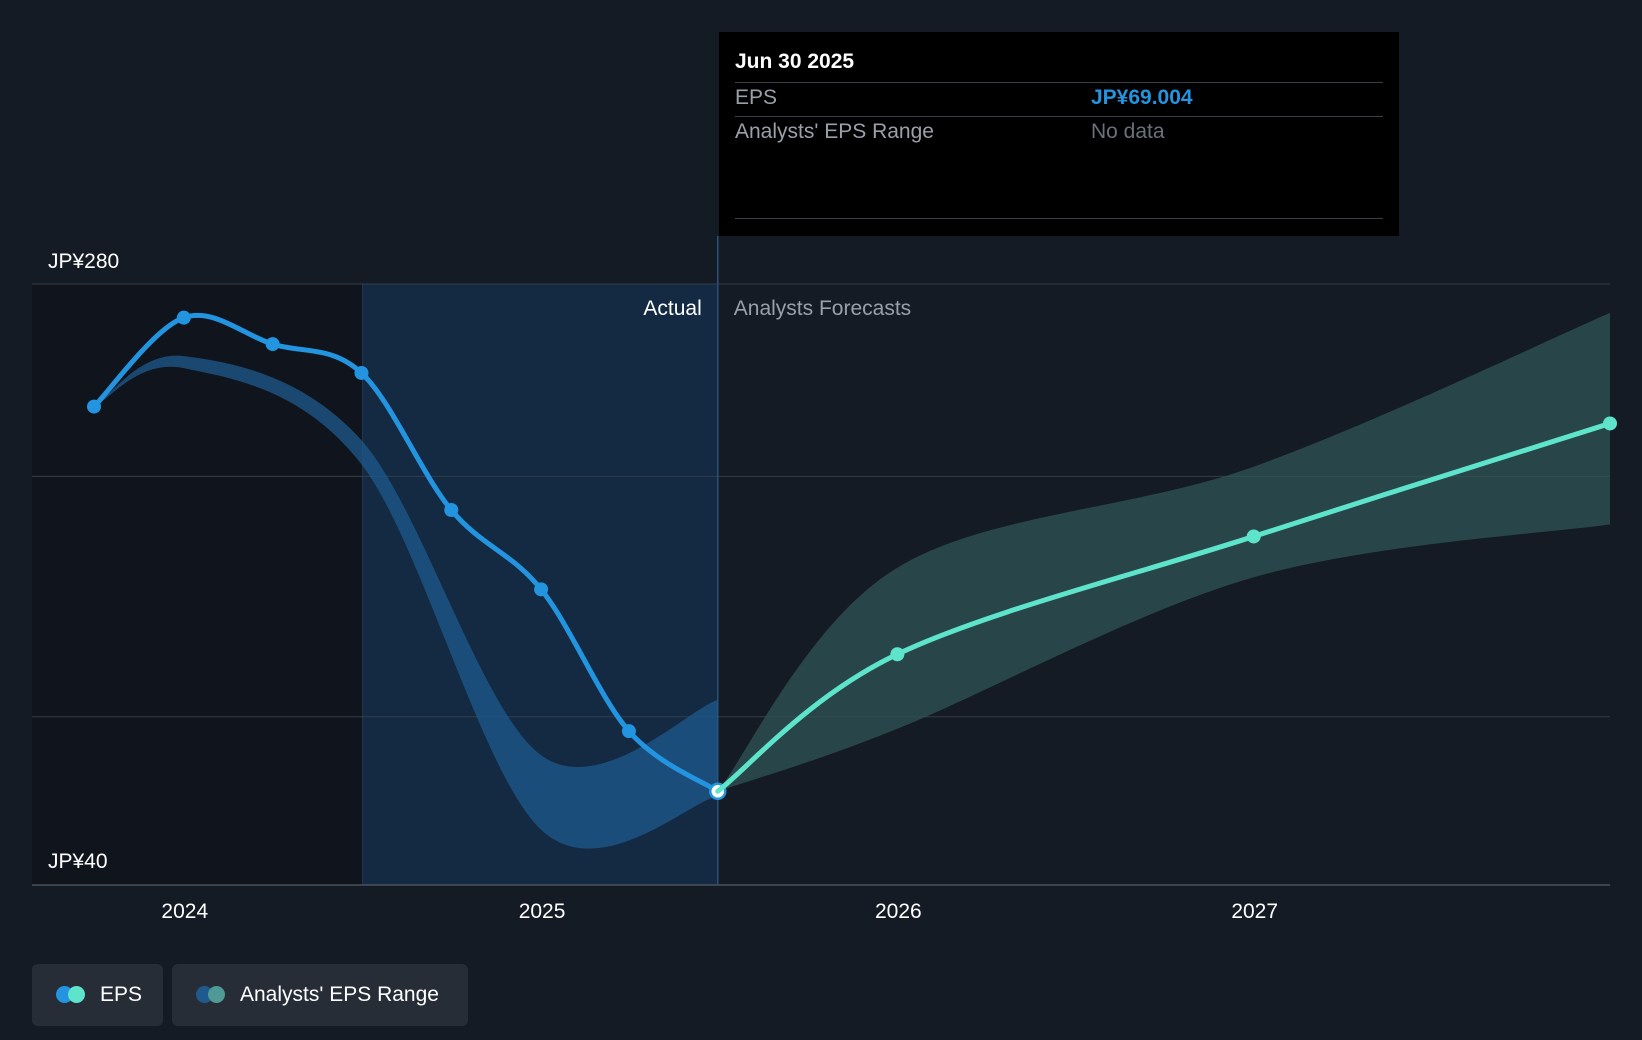  I want to click on tooltip-eps-label: EPS, so click(756, 97).